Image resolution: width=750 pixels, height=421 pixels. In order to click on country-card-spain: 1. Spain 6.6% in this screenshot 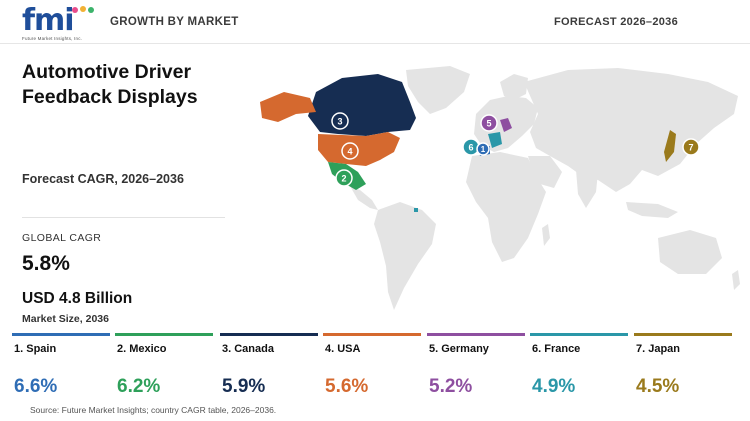, I will do `click(61, 368)`.